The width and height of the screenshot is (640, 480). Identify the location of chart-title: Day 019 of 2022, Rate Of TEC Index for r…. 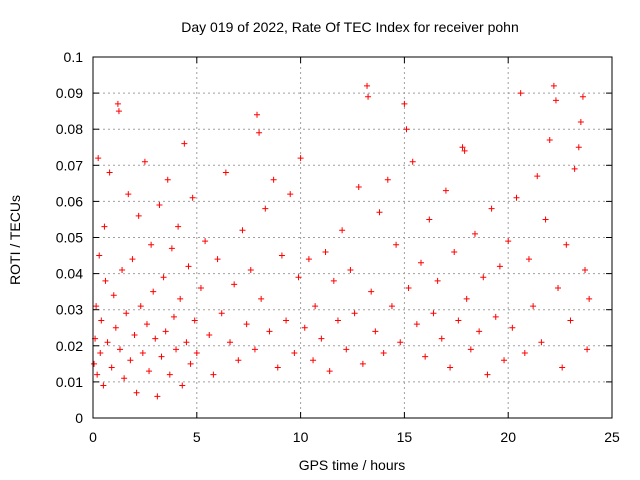
(349, 27).